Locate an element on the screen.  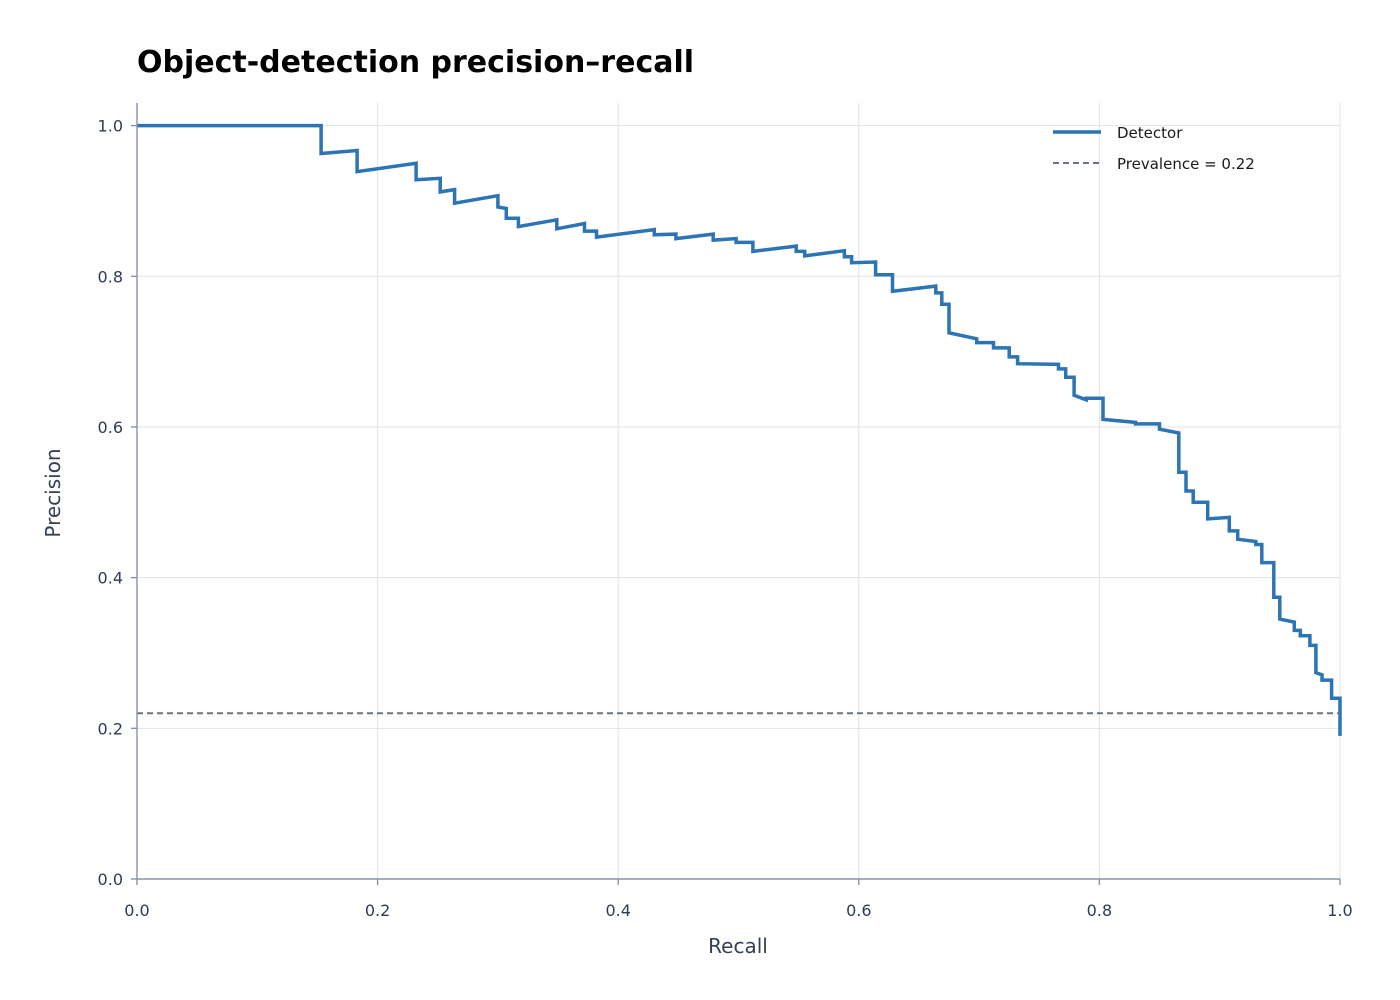
y-tick-label: 0.4 is located at coordinates (110, 578).